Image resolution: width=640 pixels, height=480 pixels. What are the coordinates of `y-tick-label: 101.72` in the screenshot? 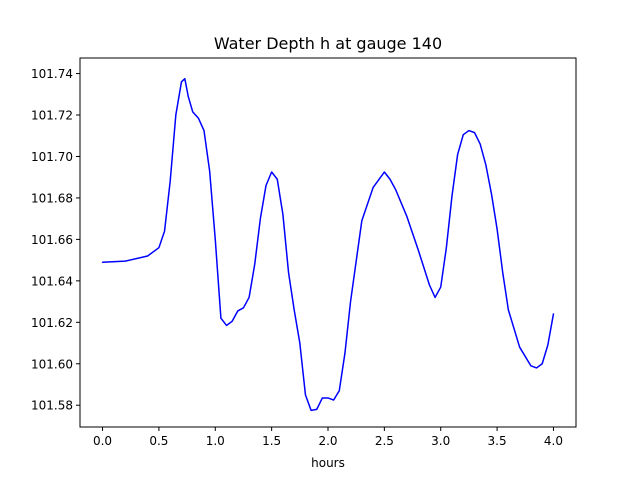 It's located at (52, 116).